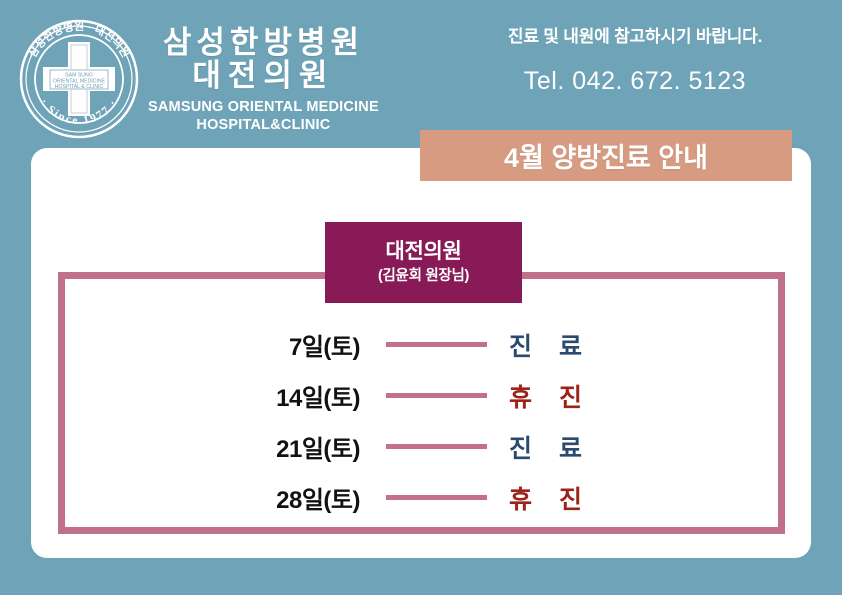 This screenshot has height=595, width=842. What do you see at coordinates (263, 125) in the screenshot?
I see `hospital-name-english-line2: HOSPITAL&CLINIC` at bounding box center [263, 125].